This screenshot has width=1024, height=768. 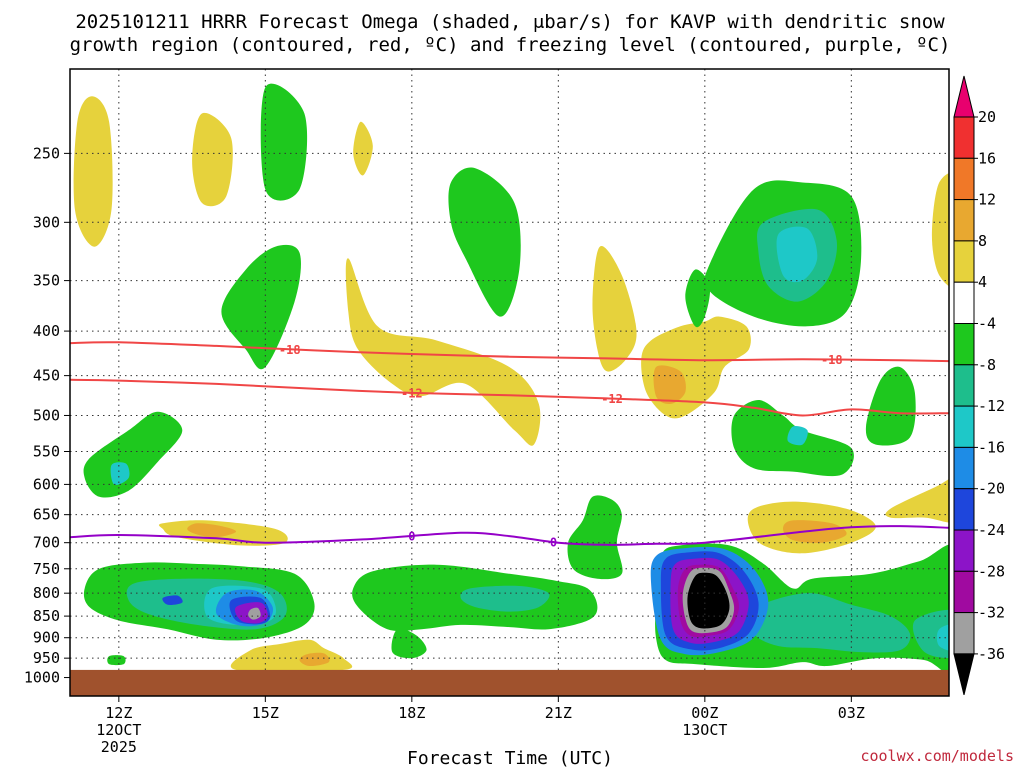 What do you see at coordinates (46, 638) in the screenshot?
I see `y-tick-label: 900` at bounding box center [46, 638].